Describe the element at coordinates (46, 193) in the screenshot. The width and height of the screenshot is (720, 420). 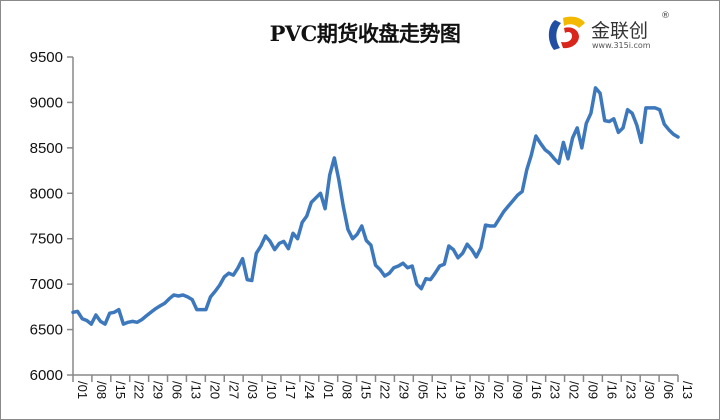
I see `y-tick-label: 8000` at that location.